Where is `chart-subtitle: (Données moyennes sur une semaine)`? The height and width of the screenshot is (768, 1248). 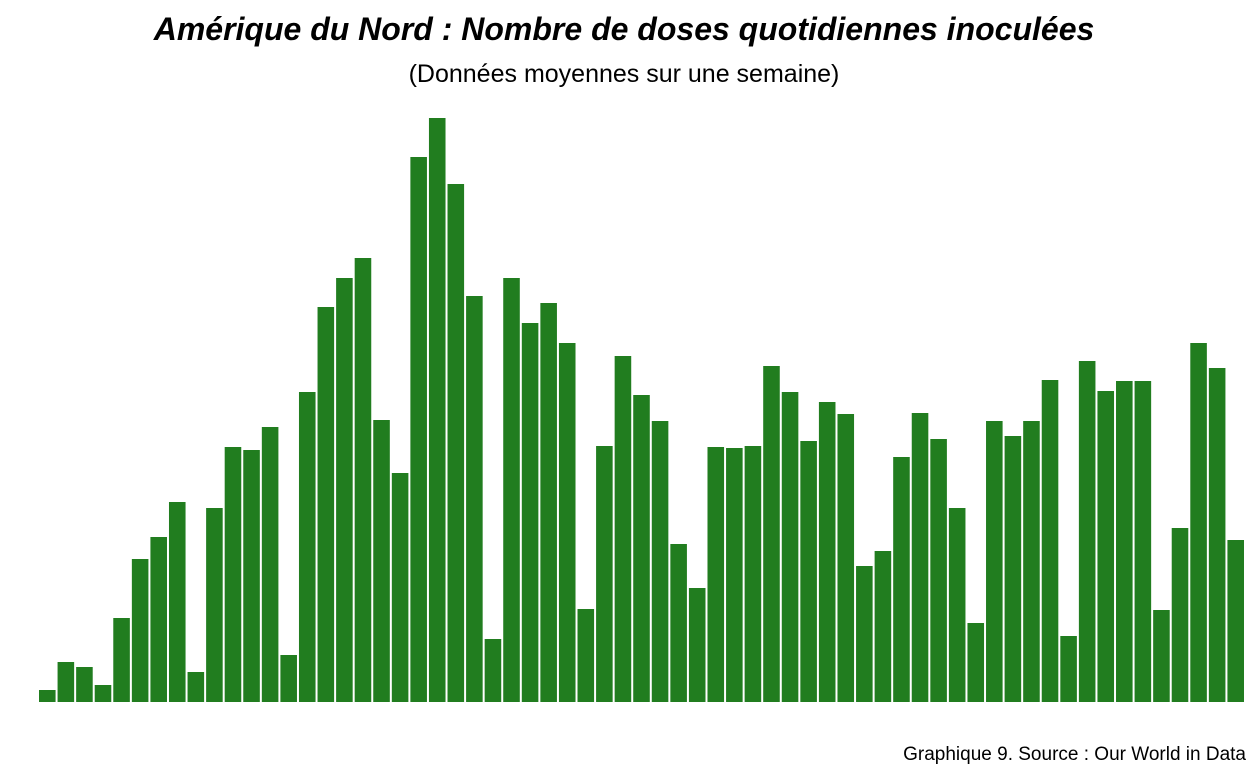 chart-subtitle: (Données moyennes sur une semaine) is located at coordinates (624, 74).